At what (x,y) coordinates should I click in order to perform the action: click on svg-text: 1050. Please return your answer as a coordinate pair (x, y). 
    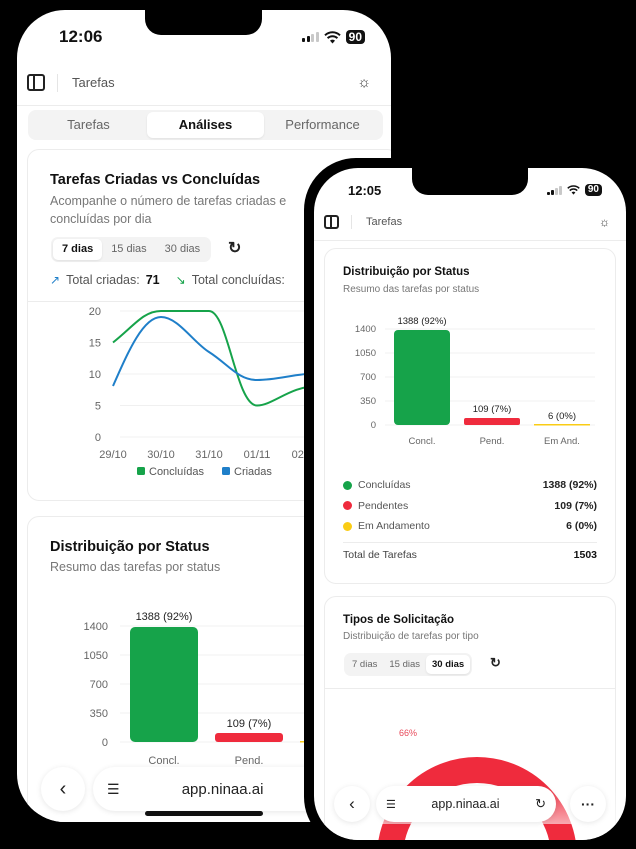
    Looking at the image, I should click on (365, 353).